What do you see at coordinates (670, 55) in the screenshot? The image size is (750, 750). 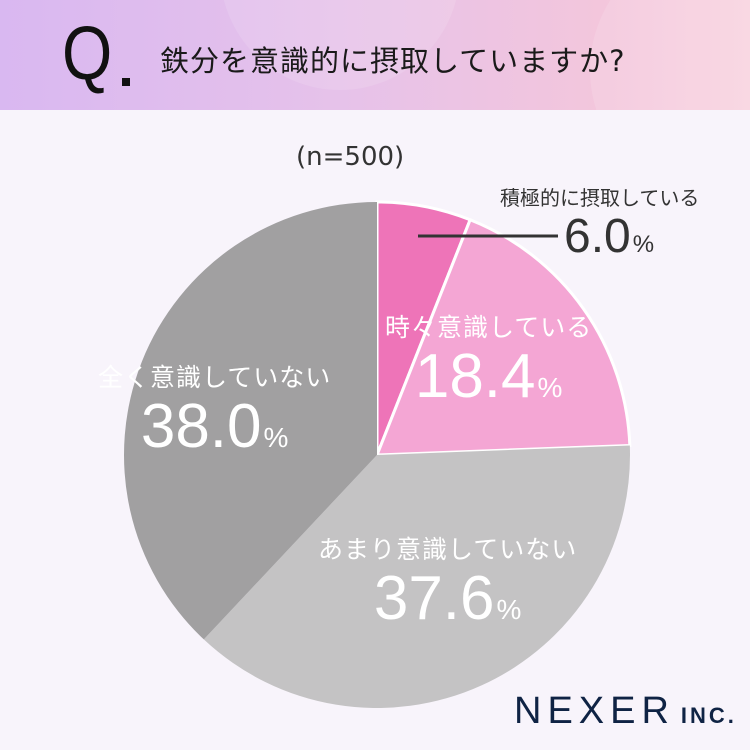 I see `decor-circle` at bounding box center [670, 55].